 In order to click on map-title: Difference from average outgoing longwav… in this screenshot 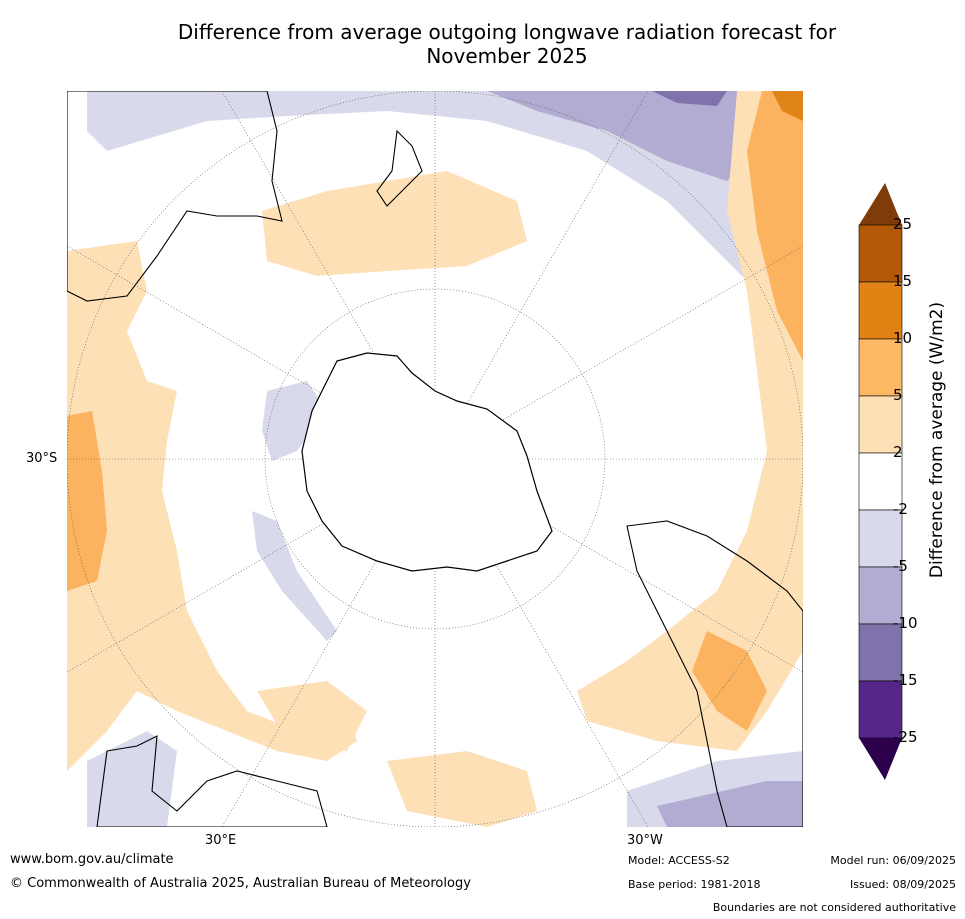, I will do `click(507, 44)`.